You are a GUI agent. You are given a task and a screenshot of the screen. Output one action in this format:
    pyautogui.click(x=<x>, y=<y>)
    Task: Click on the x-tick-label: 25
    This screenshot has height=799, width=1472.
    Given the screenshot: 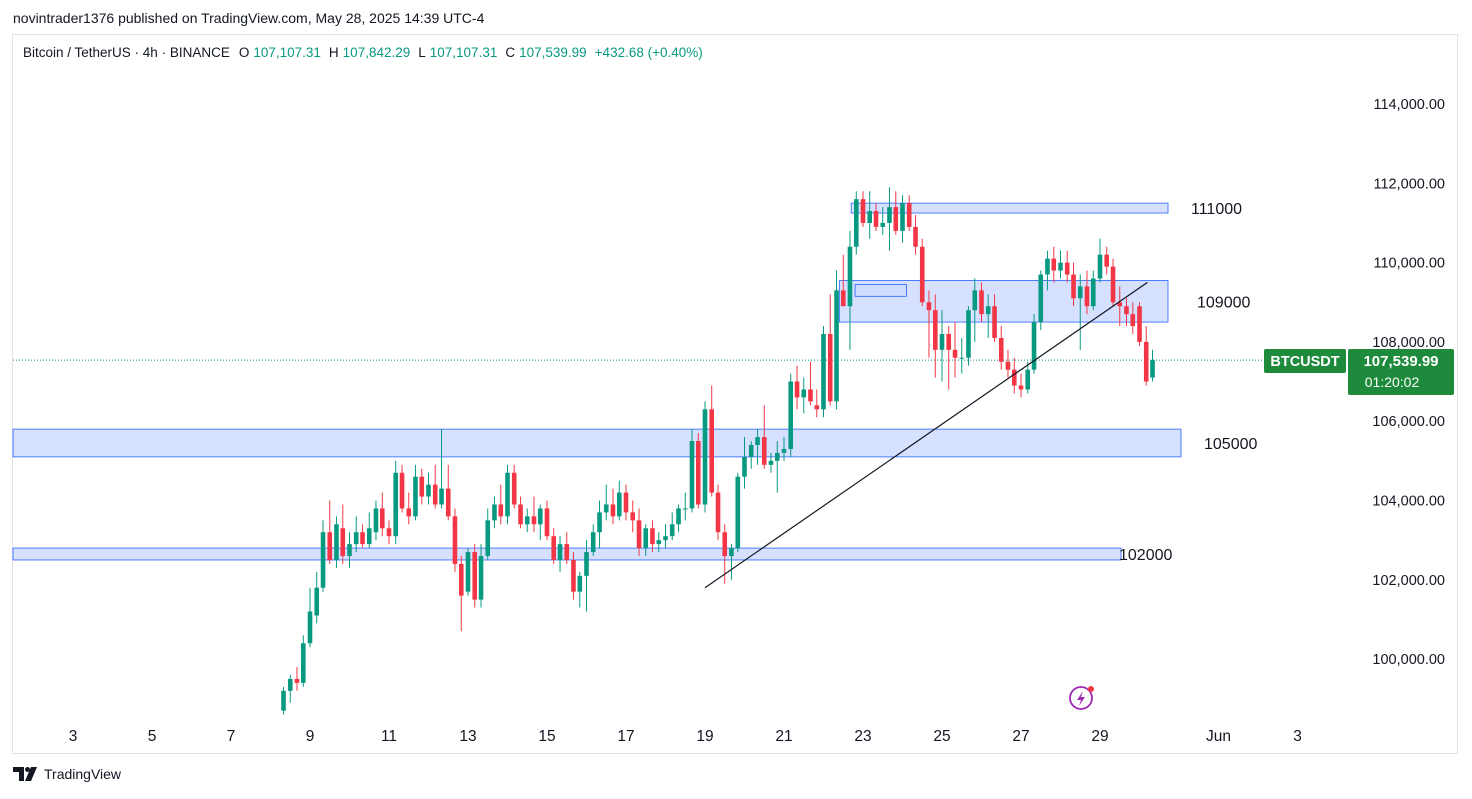 What is the action you would take?
    pyautogui.click(x=941, y=736)
    